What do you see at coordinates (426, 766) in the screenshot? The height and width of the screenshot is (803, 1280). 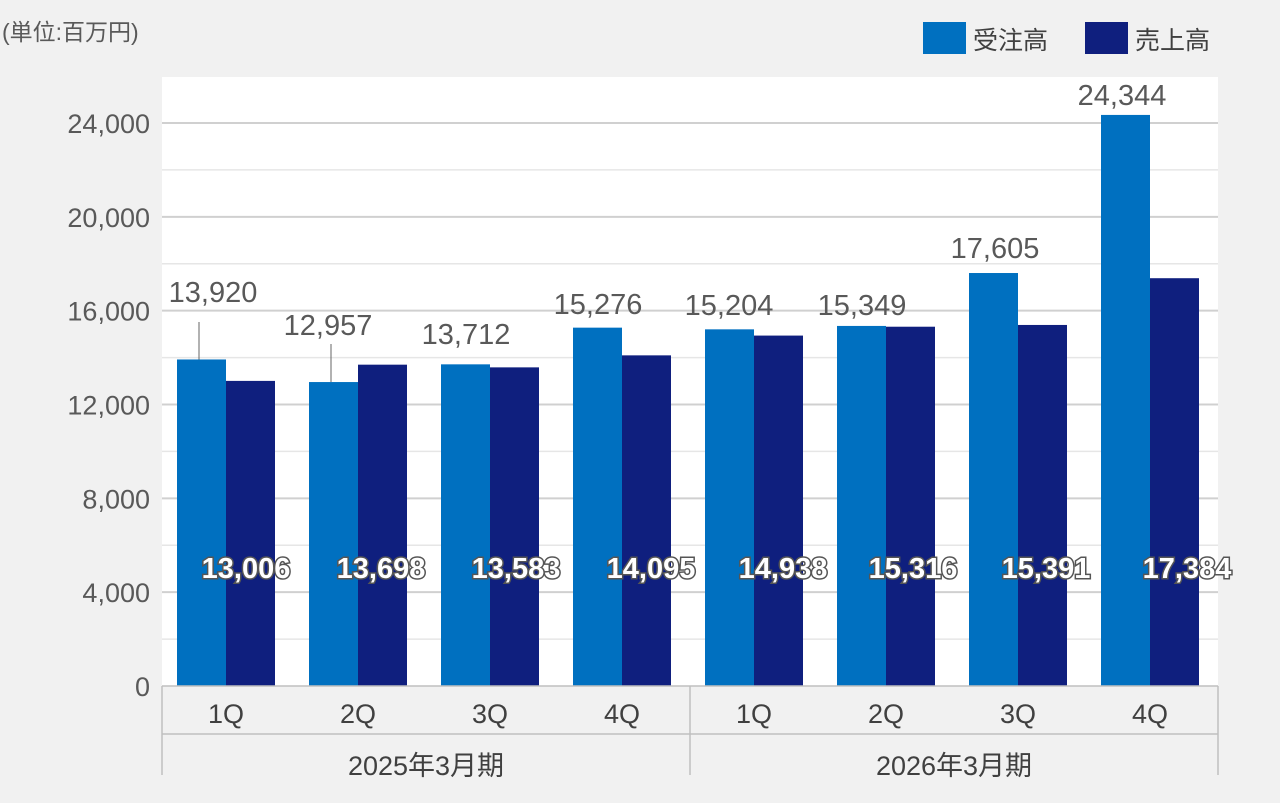 I see `x-group-label: 2025年3月期` at bounding box center [426, 766].